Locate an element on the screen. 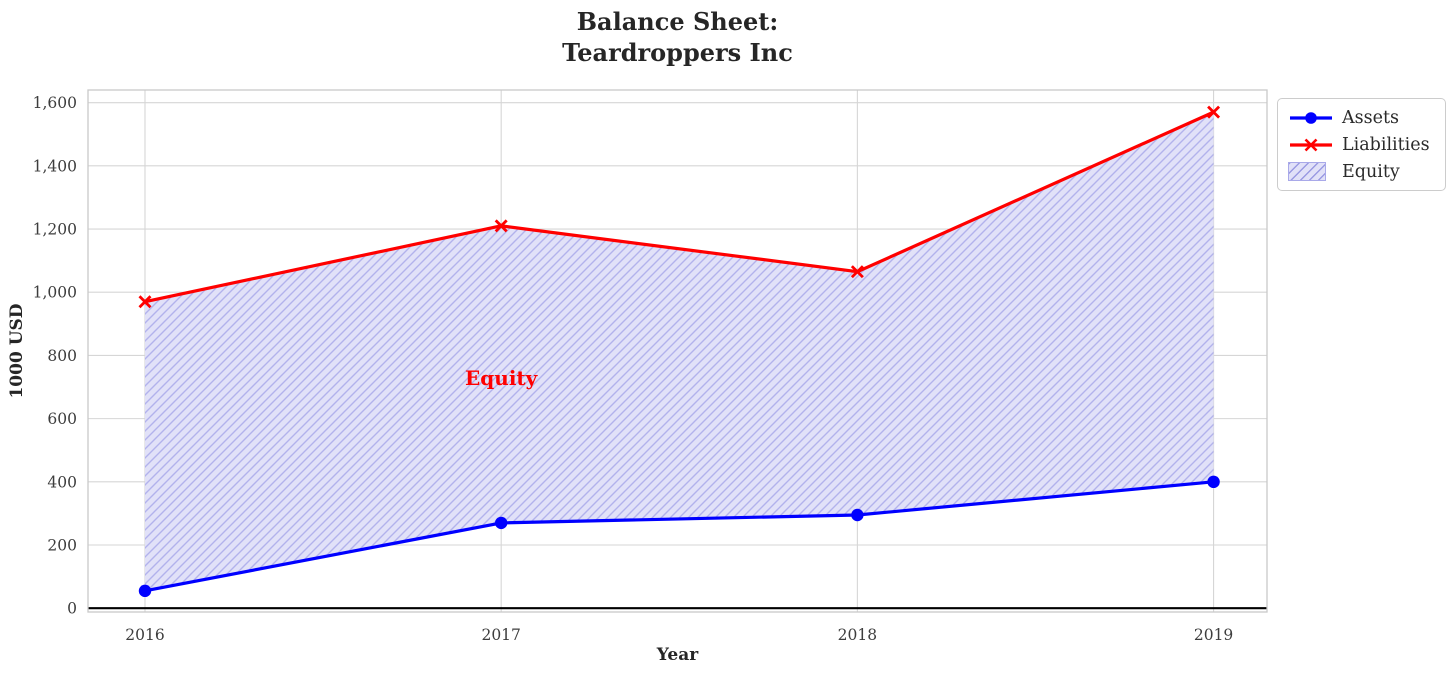 This screenshot has height=676, width=1454. legend-item-equity: Equity is located at coordinates (1361, 171).